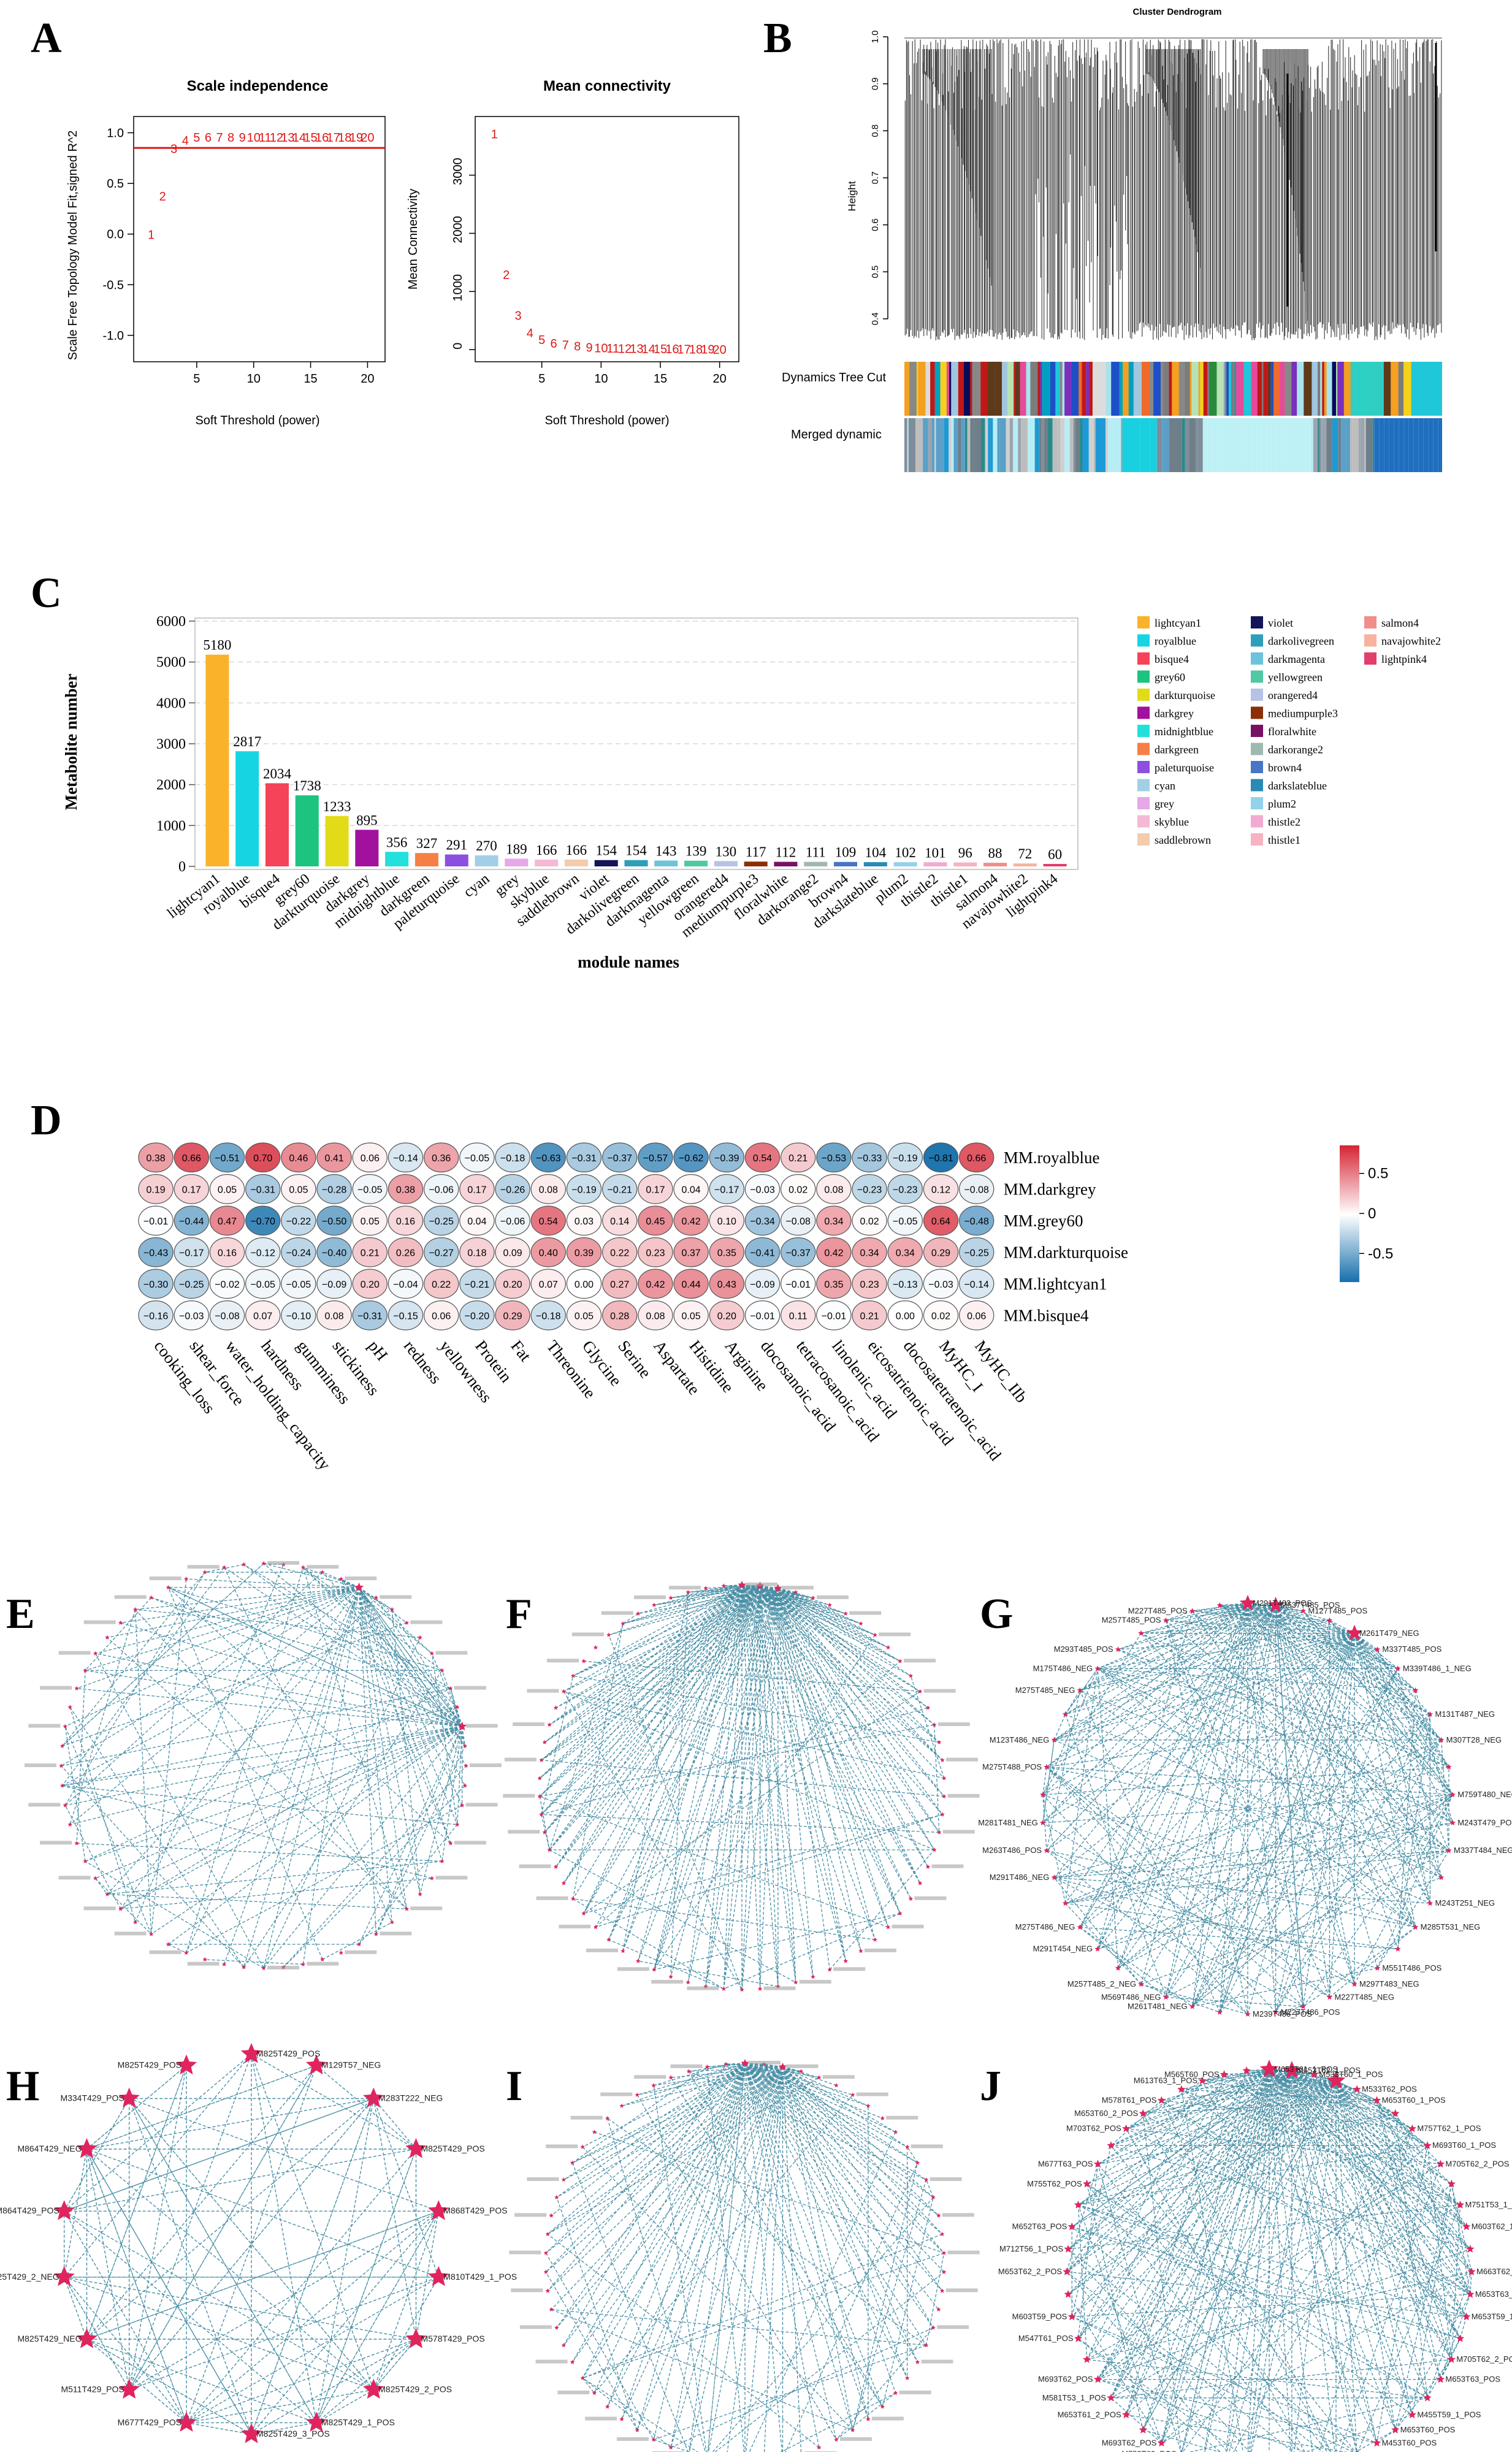  I want to click on bar-darkgrey, so click(367, 848).